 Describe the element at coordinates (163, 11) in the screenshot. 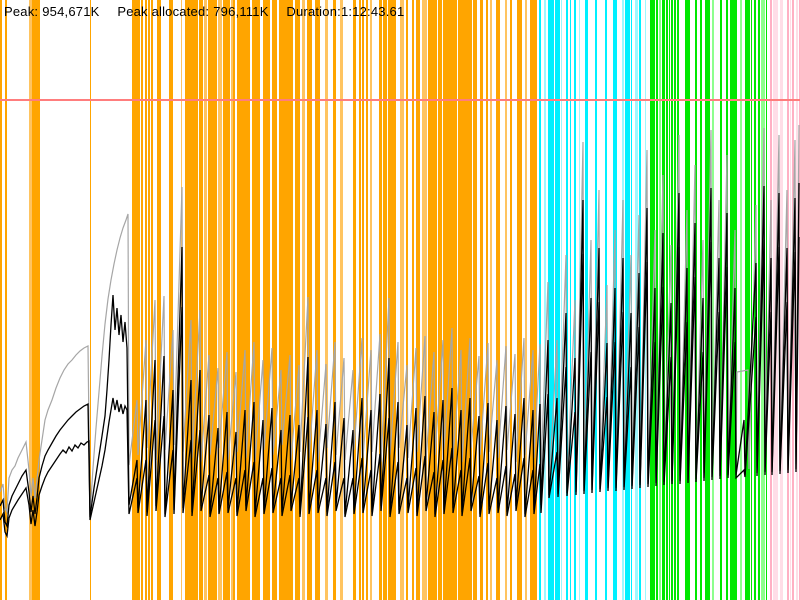

I see `peak-allocated-label: Peak allocated:` at that location.